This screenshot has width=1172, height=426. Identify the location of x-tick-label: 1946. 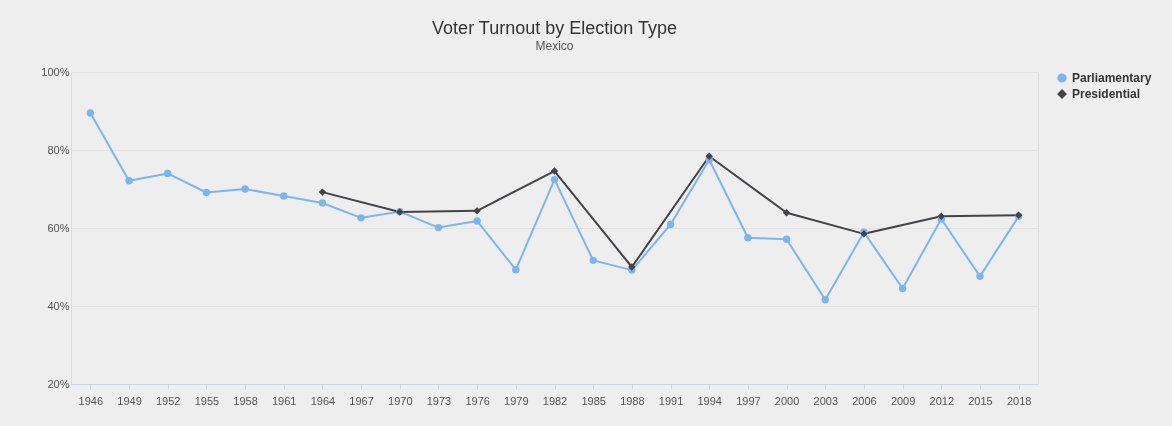
(91, 400).